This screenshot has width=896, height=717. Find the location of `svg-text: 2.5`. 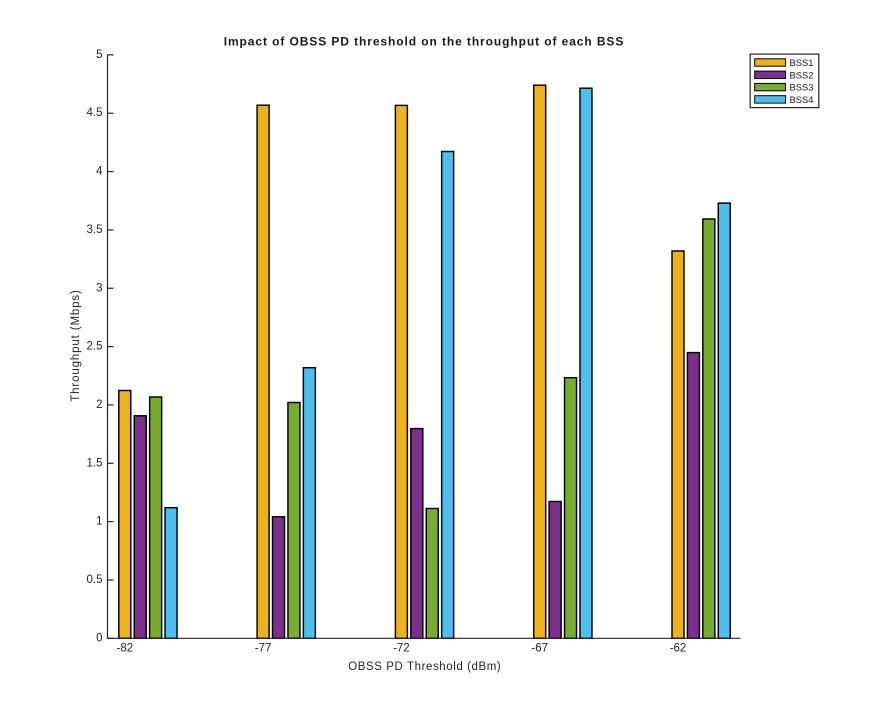

svg-text: 2.5 is located at coordinates (95, 347).